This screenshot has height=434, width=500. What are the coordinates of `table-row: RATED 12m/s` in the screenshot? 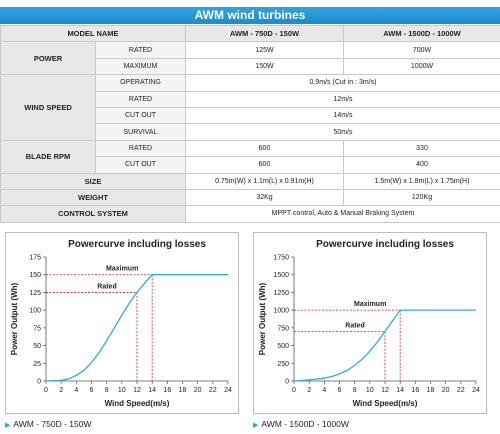 It's located at (250, 99).